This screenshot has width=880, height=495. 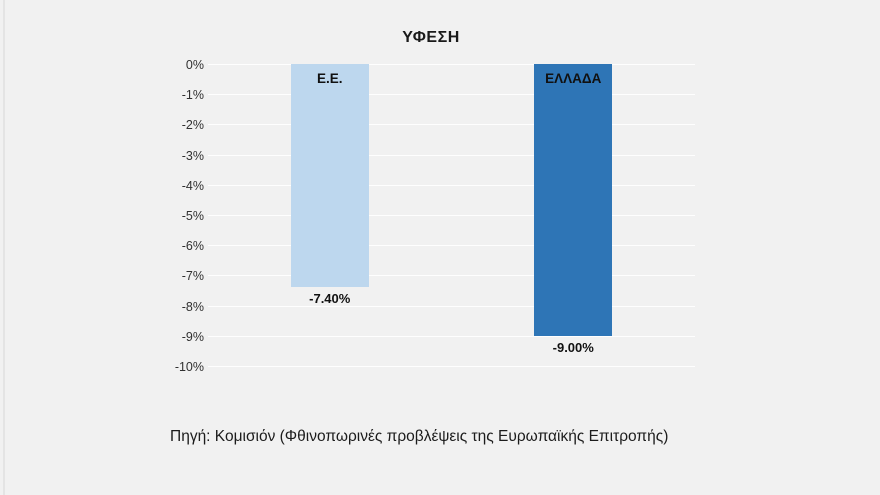 I want to click on y-axis-tick-label: -3%, so click(x=192, y=155).